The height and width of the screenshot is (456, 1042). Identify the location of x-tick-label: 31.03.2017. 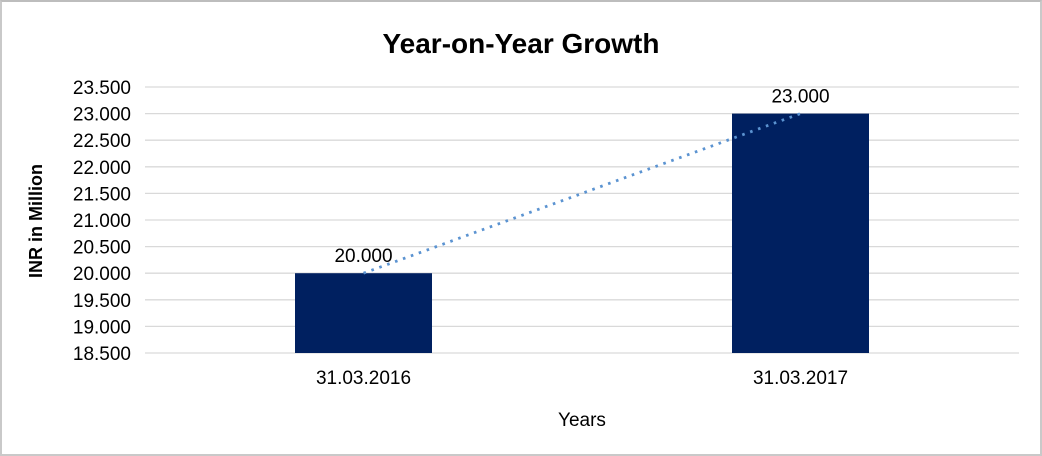
(800, 378).